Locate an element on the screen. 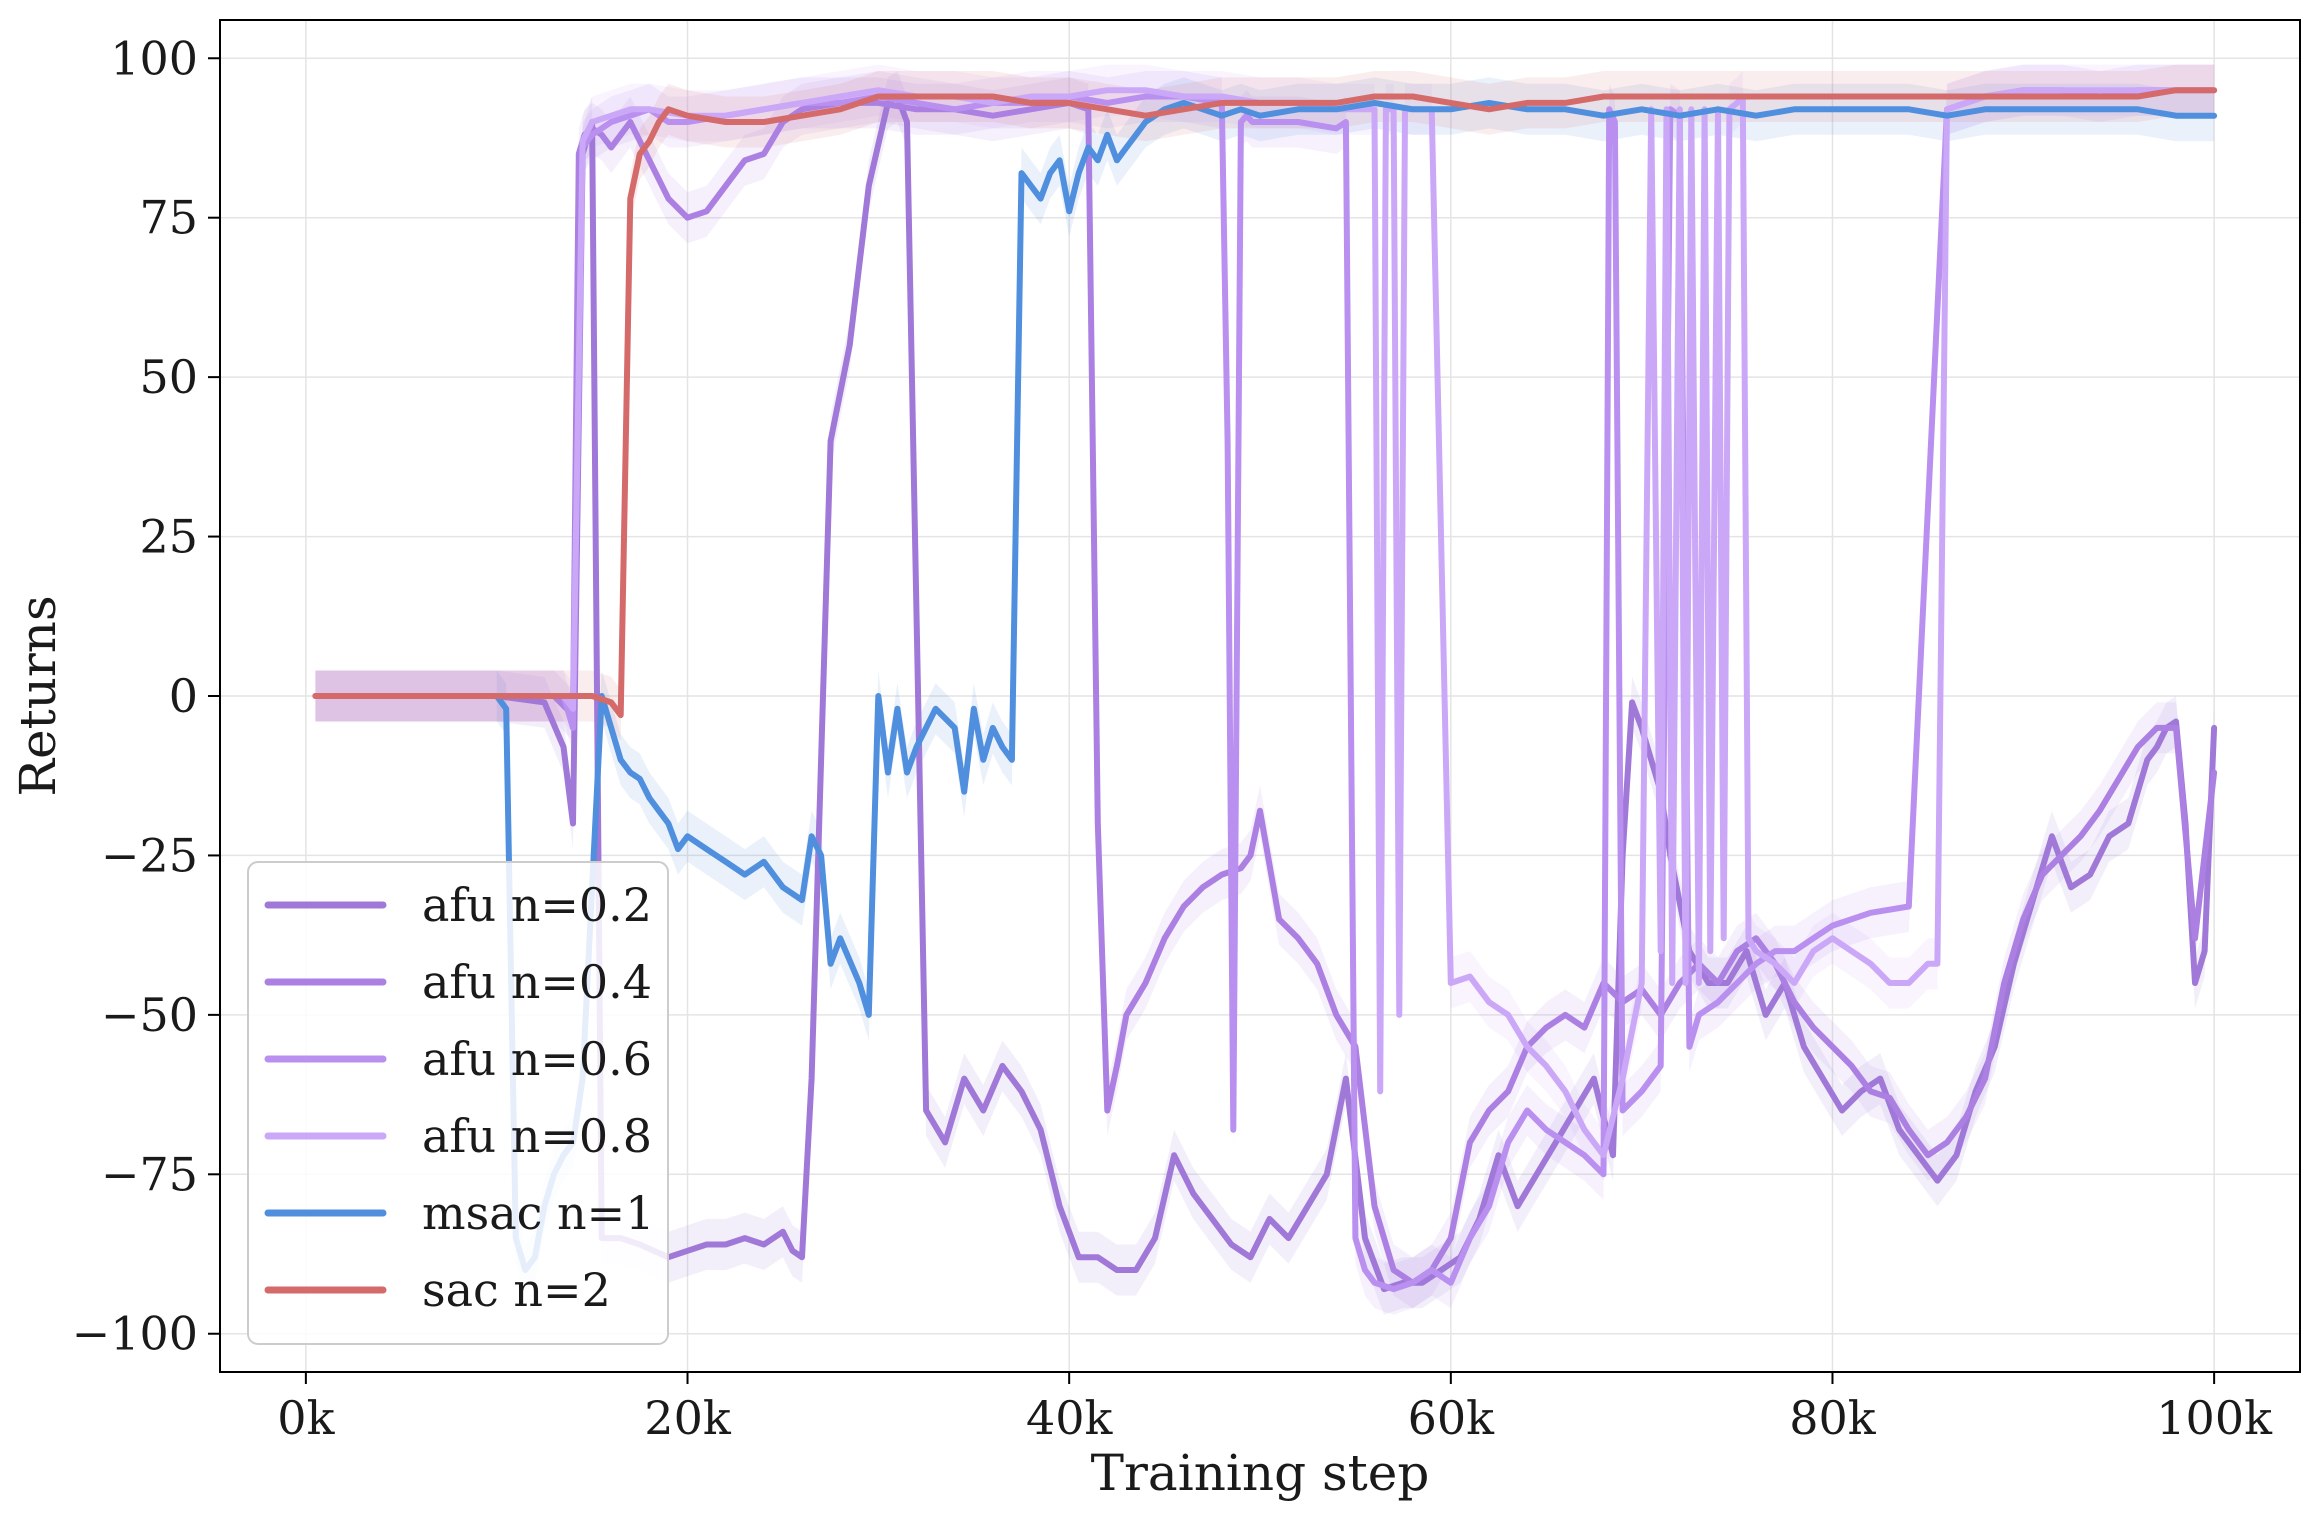 The height and width of the screenshot is (1520, 2320). y-tick-label: 75 is located at coordinates (168, 218).